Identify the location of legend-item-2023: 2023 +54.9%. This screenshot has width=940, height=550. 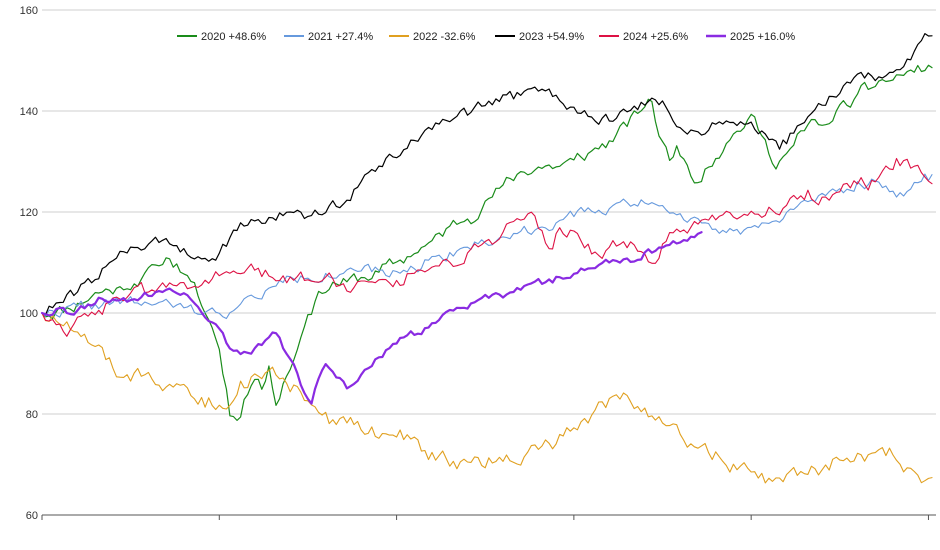
(539, 37).